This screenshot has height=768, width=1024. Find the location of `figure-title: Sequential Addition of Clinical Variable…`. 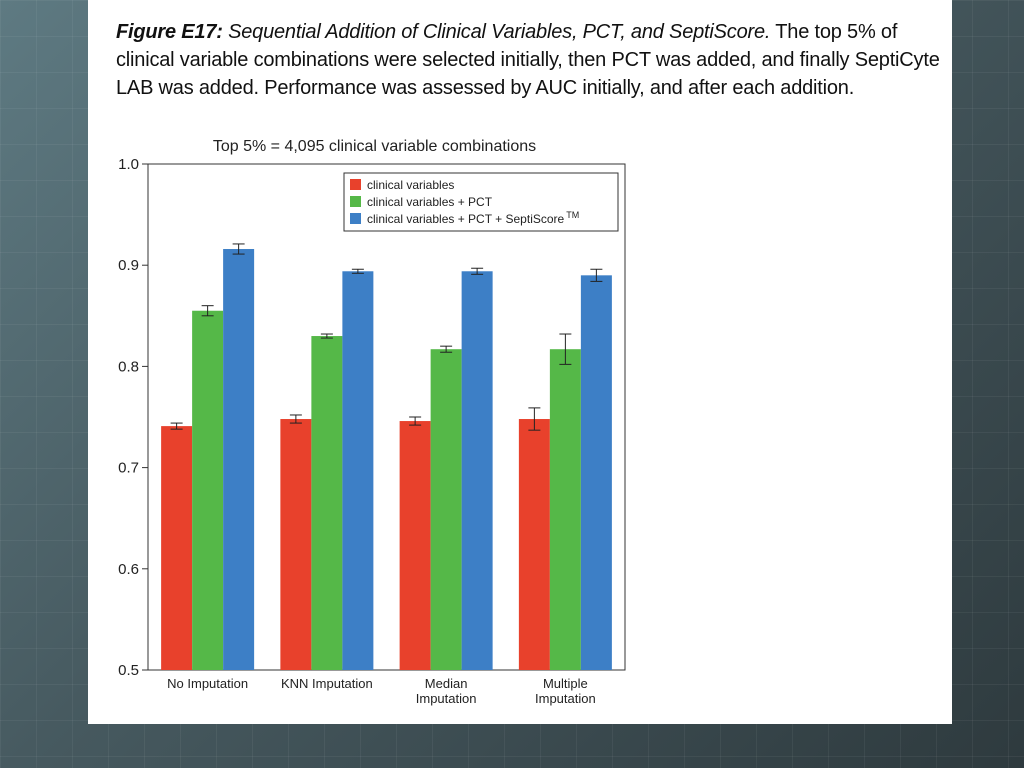

figure-title: Sequential Addition of Clinical Variable… is located at coordinates (499, 32).